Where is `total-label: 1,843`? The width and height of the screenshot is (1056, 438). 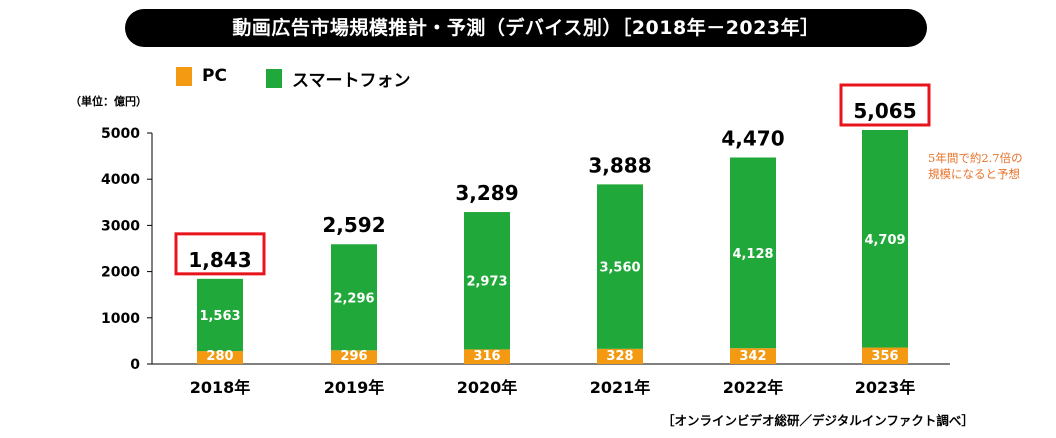
total-label: 1,843 is located at coordinates (219, 260).